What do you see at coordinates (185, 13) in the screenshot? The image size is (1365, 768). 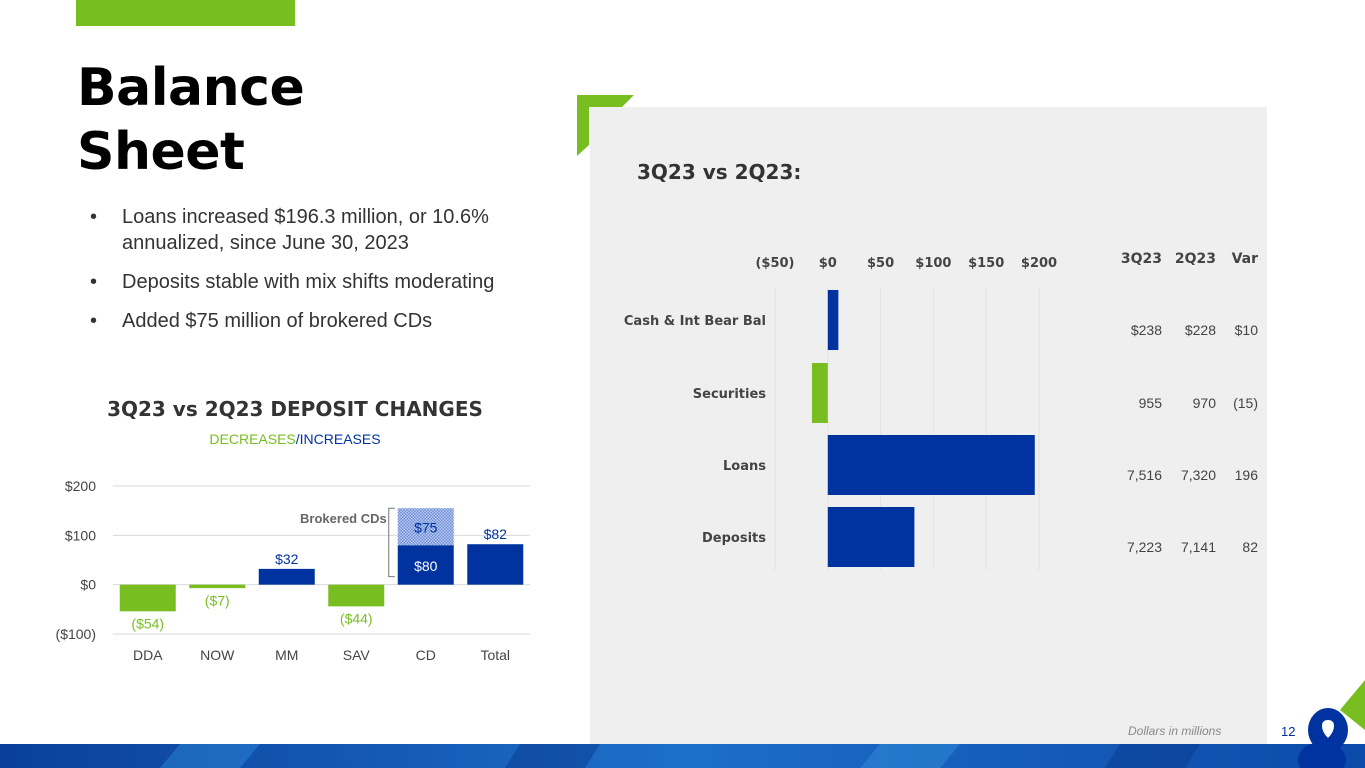 I see `accent-bar` at bounding box center [185, 13].